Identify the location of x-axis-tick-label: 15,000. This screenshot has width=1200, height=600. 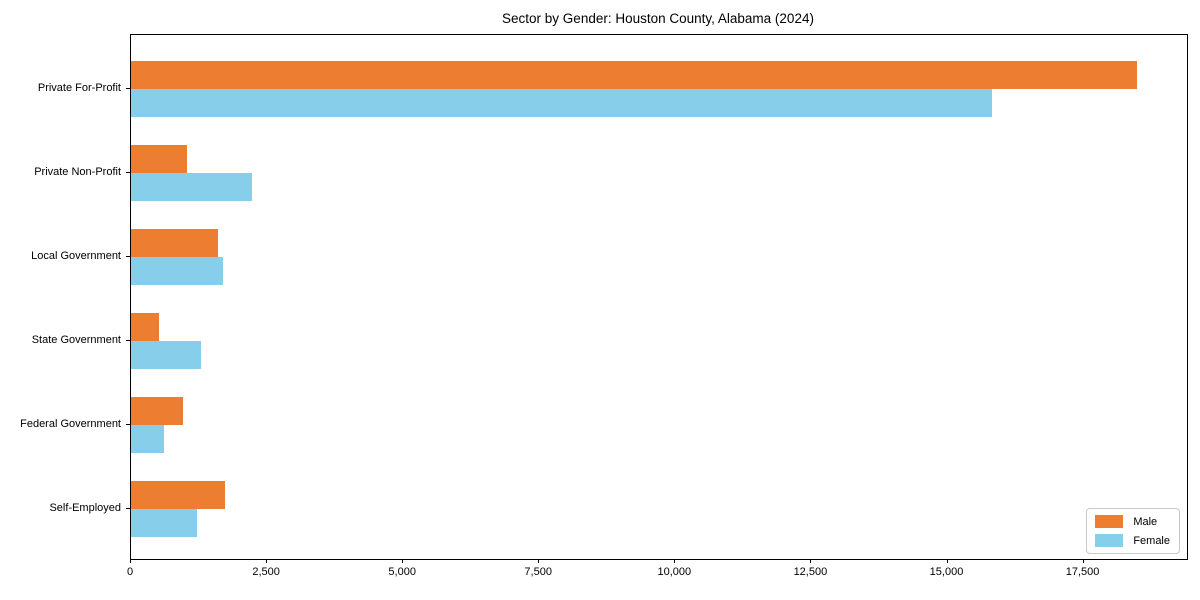
(946, 572).